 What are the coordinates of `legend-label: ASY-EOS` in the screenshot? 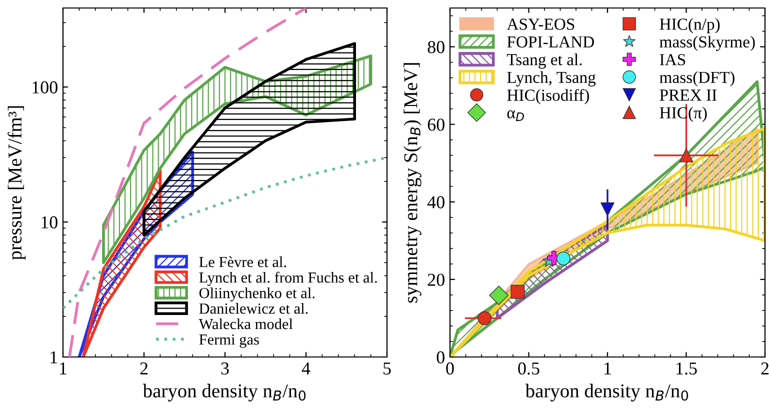 It's located at (540, 24).